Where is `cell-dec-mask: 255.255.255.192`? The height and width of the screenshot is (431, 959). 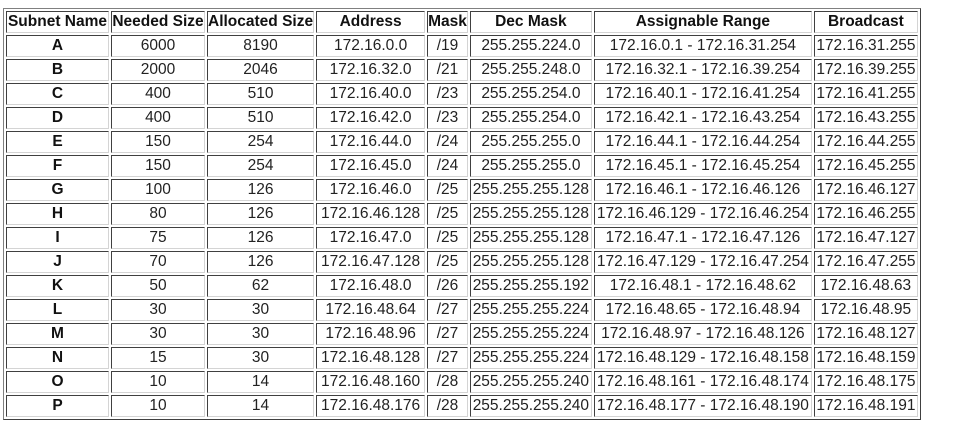 cell-dec-mask: 255.255.255.192 is located at coordinates (530, 286).